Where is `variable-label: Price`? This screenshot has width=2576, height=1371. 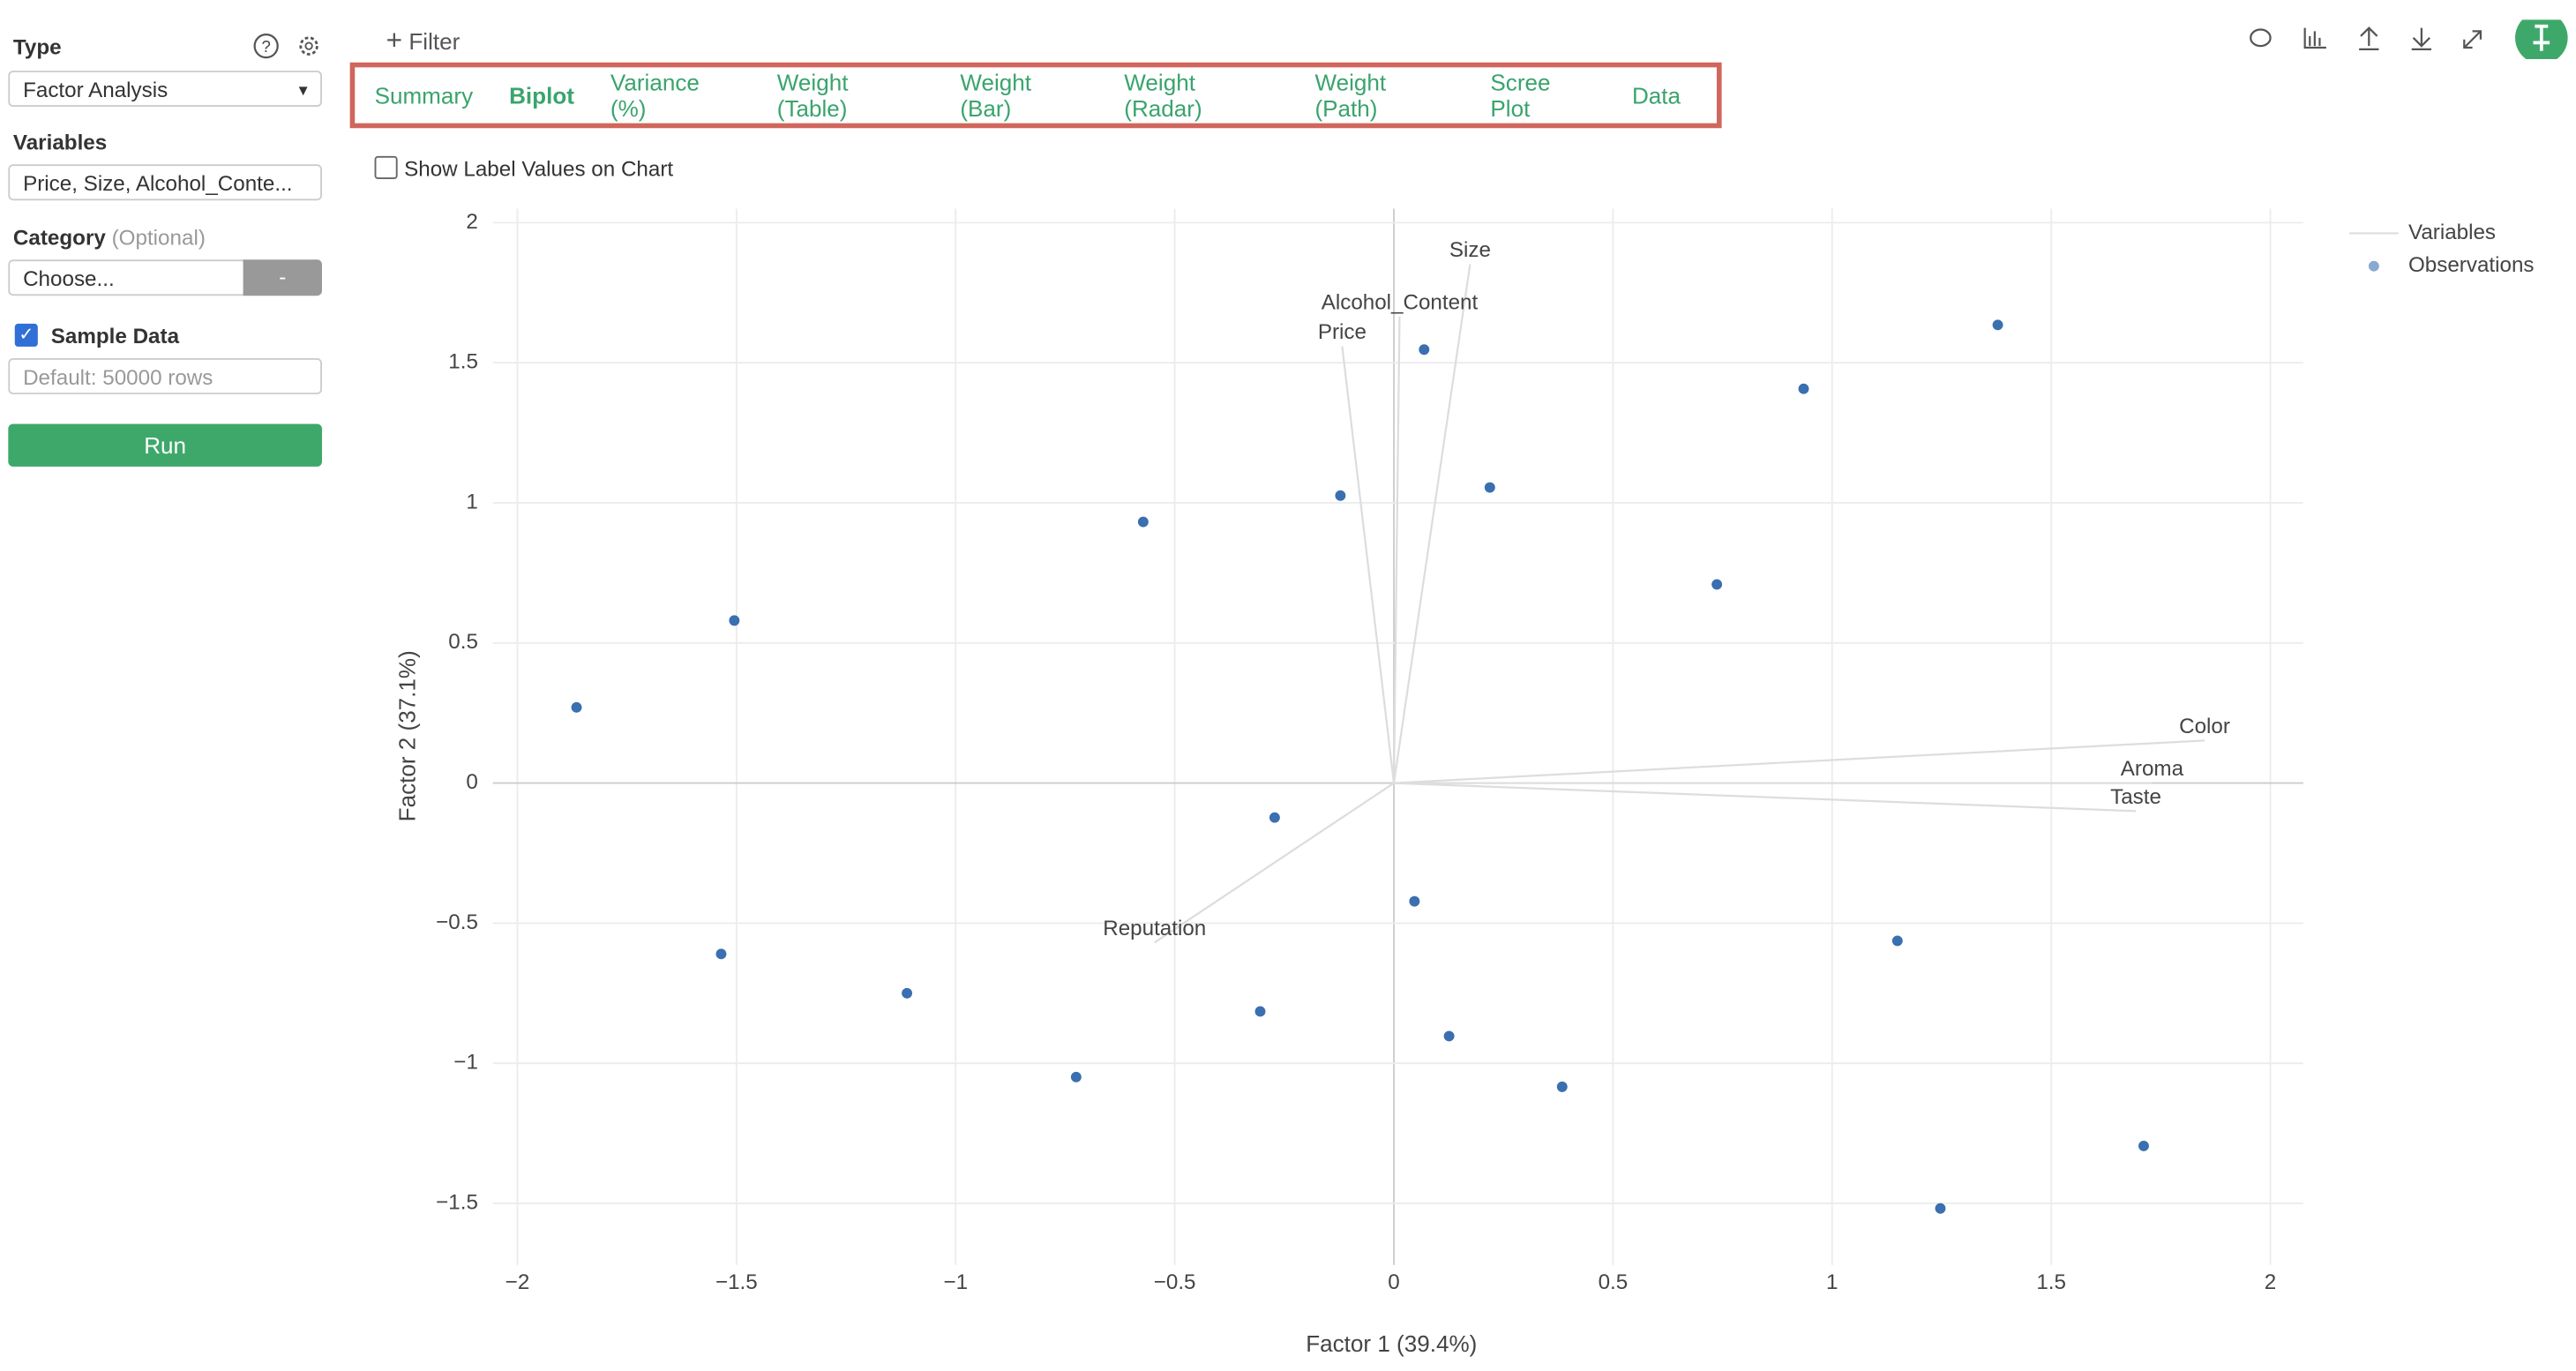 variable-label: Price is located at coordinates (1343, 332).